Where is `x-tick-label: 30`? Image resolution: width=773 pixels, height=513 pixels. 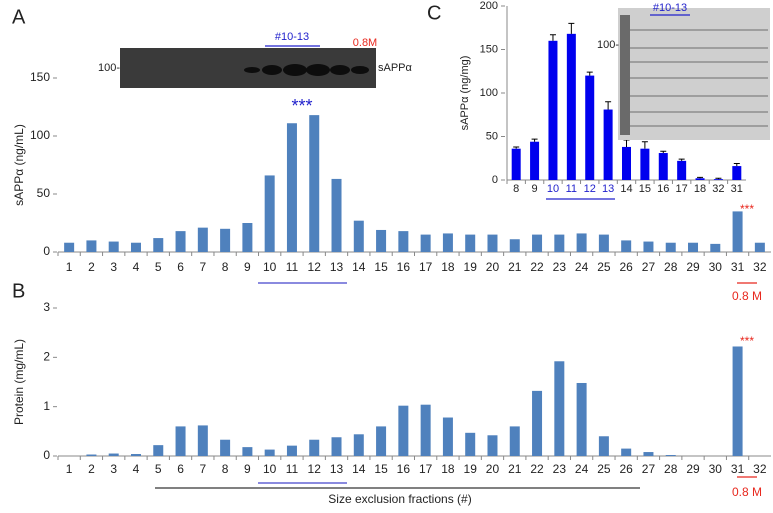
x-tick-label: 30 is located at coordinates (716, 469).